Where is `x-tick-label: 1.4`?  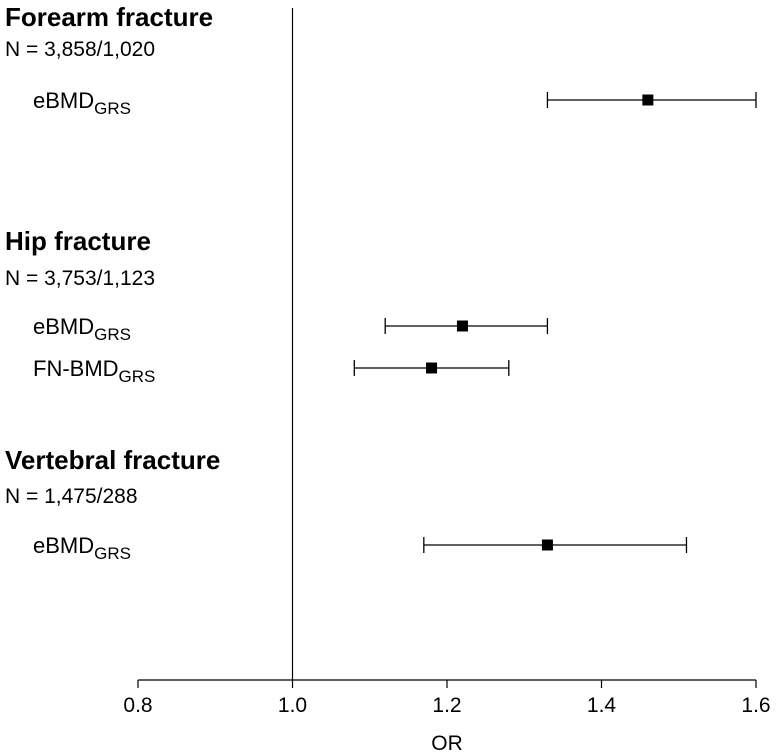 x-tick-label: 1.4 is located at coordinates (602, 705).